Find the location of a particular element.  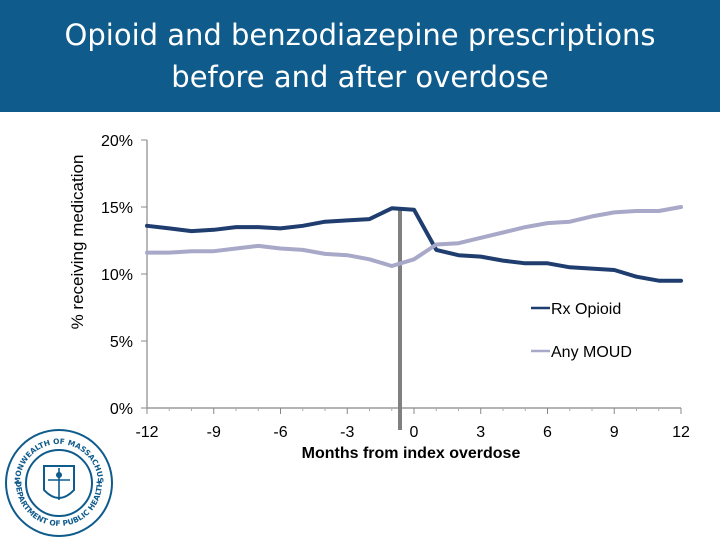

y-tick-label: 20% is located at coordinates (117, 141).